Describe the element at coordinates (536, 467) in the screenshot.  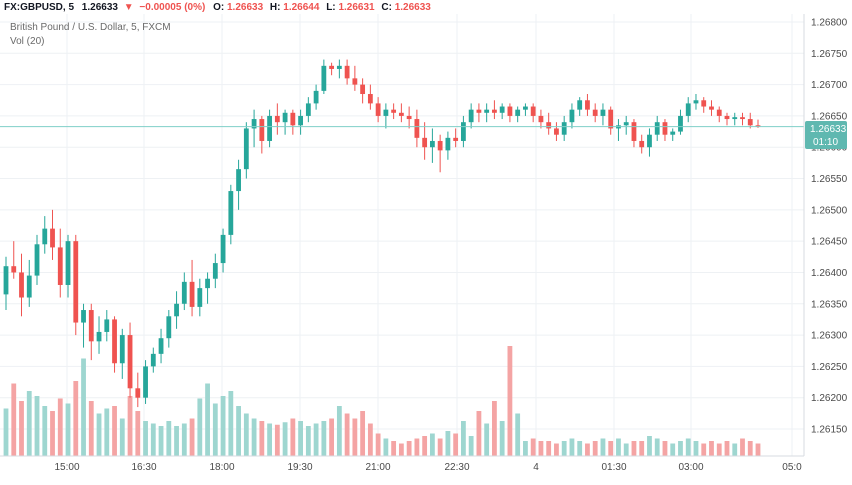
I see `x-tick-label: 4` at that location.